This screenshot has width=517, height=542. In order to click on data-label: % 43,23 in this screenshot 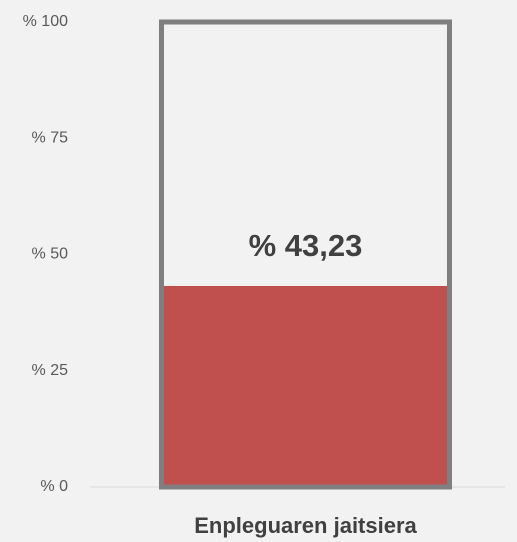, I will do `click(306, 245)`.